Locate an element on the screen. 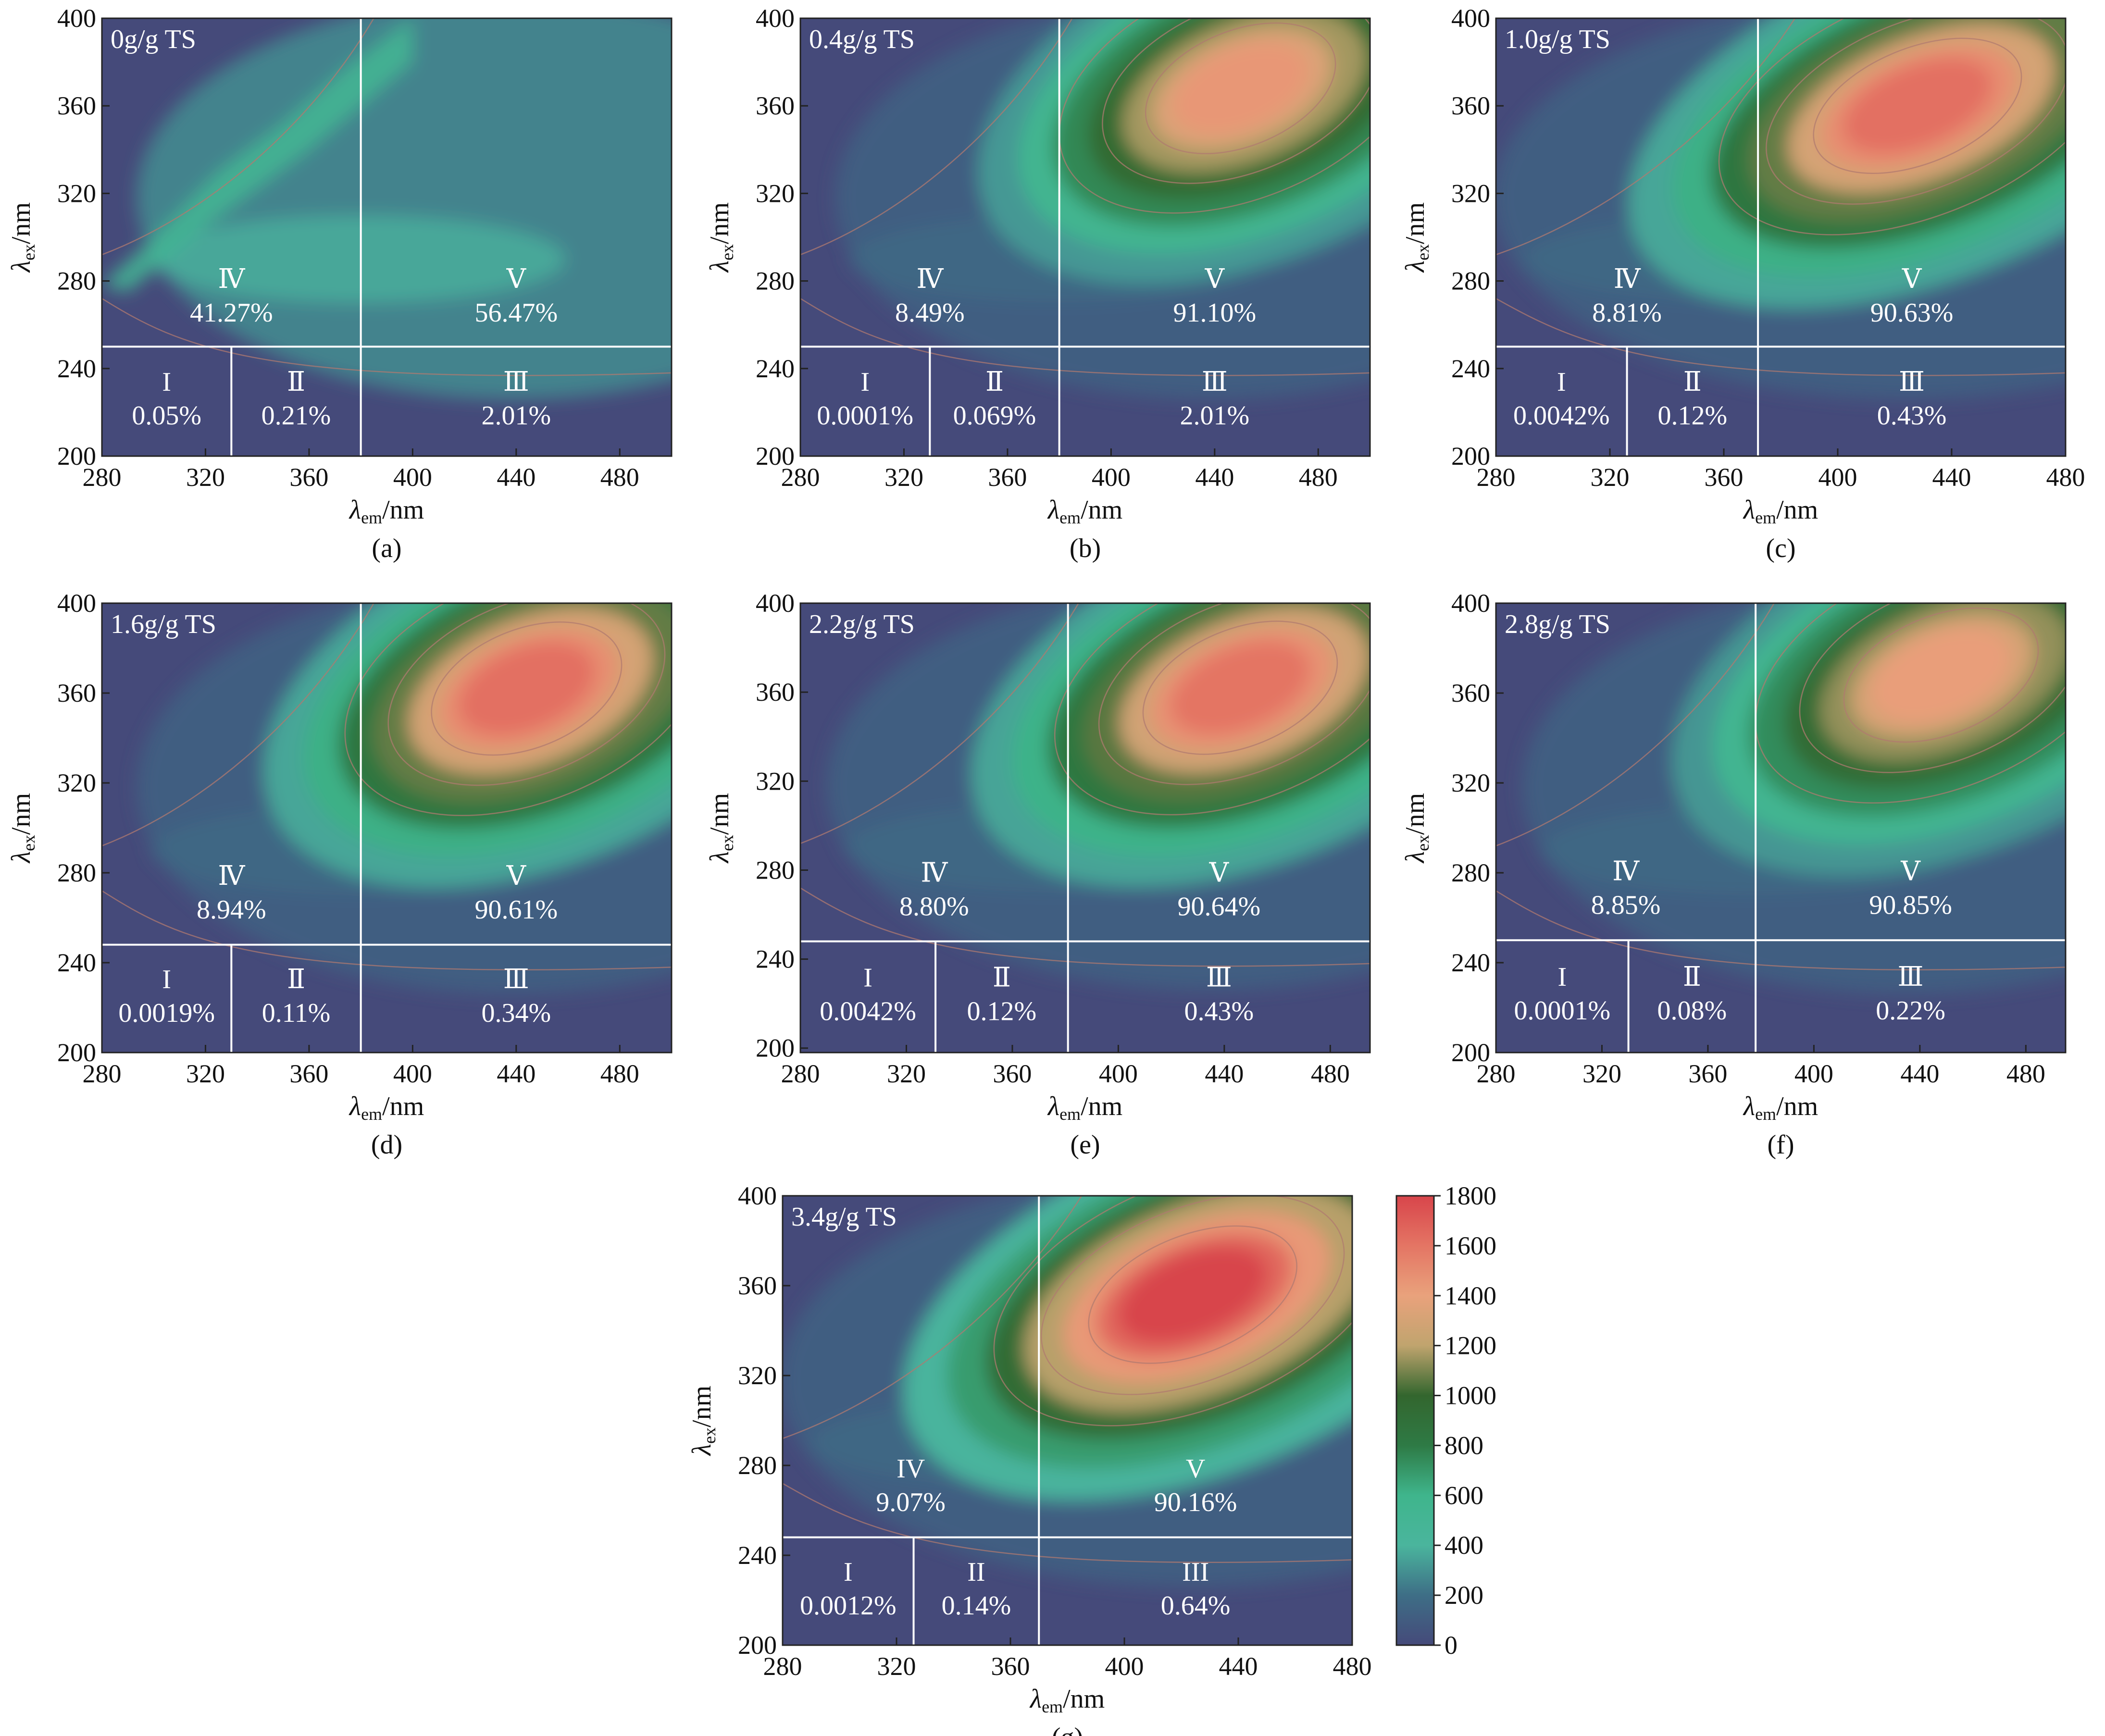 This screenshot has width=2105, height=1736. colorbar: 0 200 400 600 800 1000 1200 1400 1600 1800 is located at coordinates (1445, 1420).